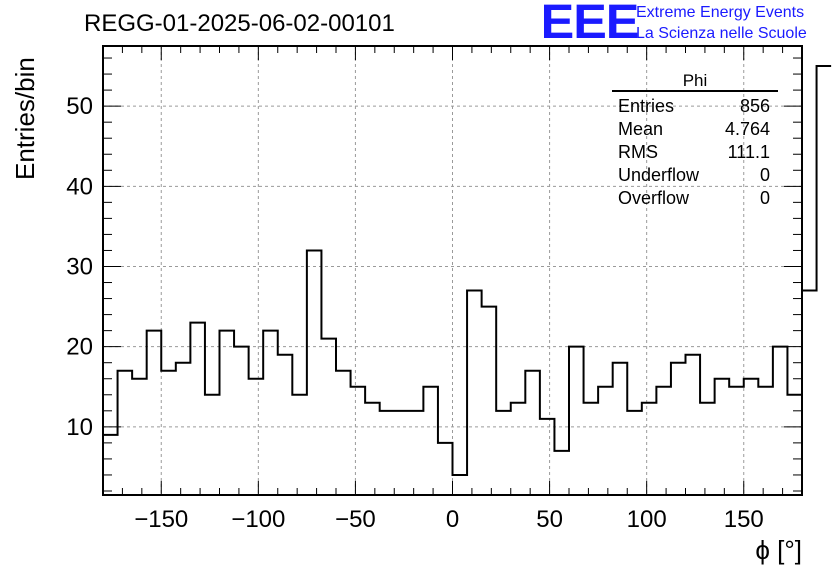 This screenshot has width=836, height=572. I want to click on stats-label: Overflow, so click(654, 198).